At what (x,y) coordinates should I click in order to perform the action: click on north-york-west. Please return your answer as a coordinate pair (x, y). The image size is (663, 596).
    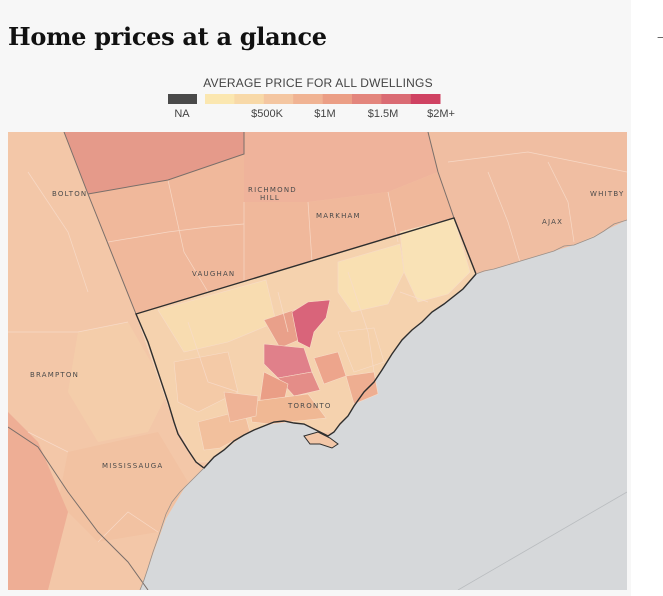
    Looking at the image, I should click on (217, 316).